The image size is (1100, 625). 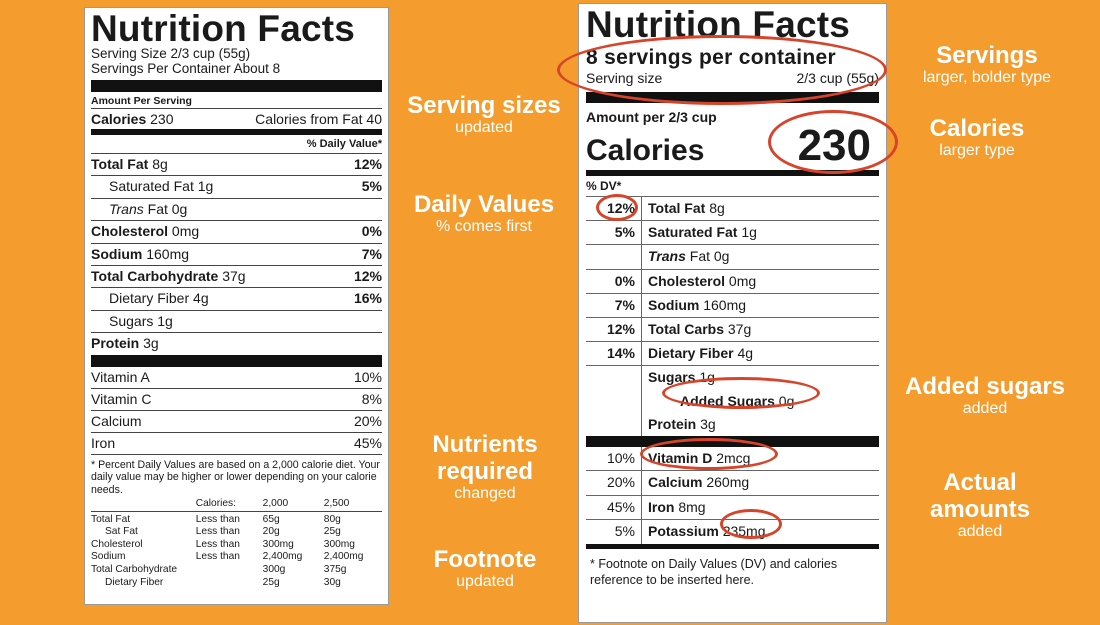 I want to click on old-label-title: Nutrition Facts, so click(x=223, y=28).